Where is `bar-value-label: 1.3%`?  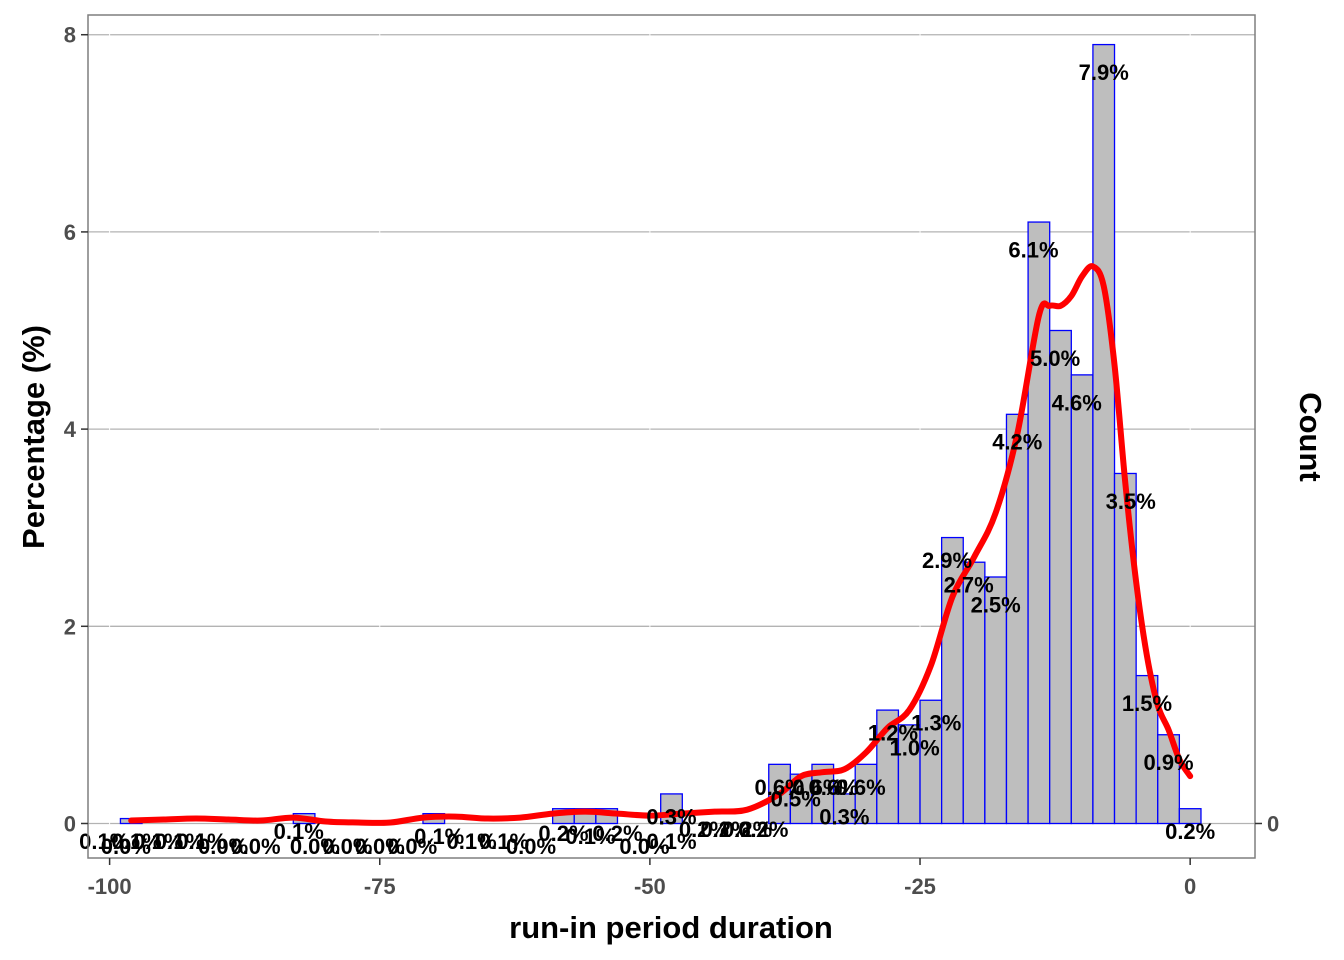
bar-value-label: 1.3% is located at coordinates (936, 723).